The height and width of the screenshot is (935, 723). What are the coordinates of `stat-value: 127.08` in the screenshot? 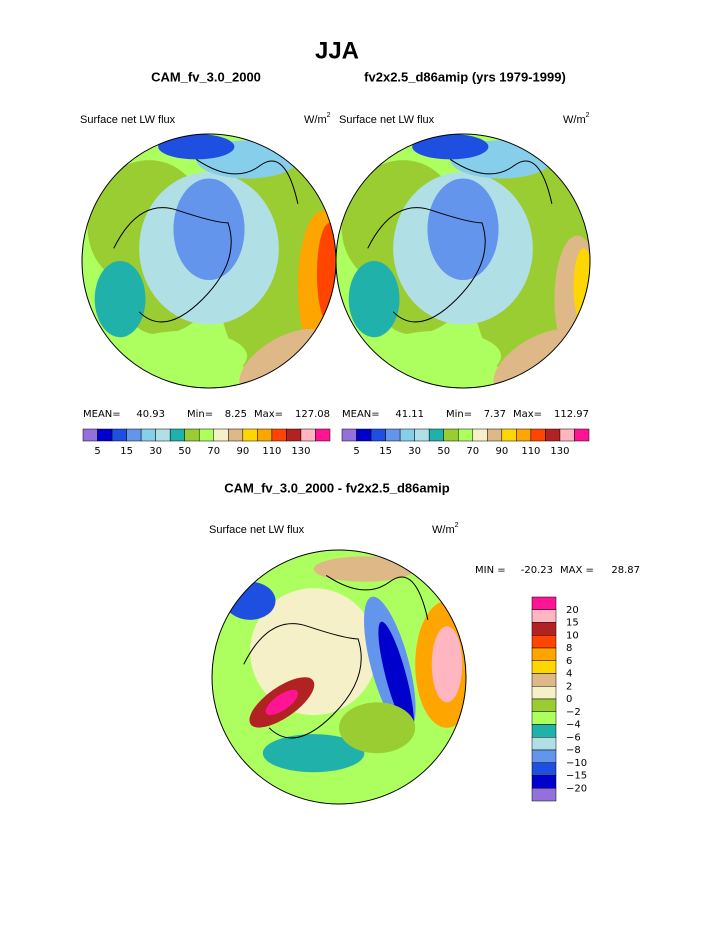 It's located at (312, 414).